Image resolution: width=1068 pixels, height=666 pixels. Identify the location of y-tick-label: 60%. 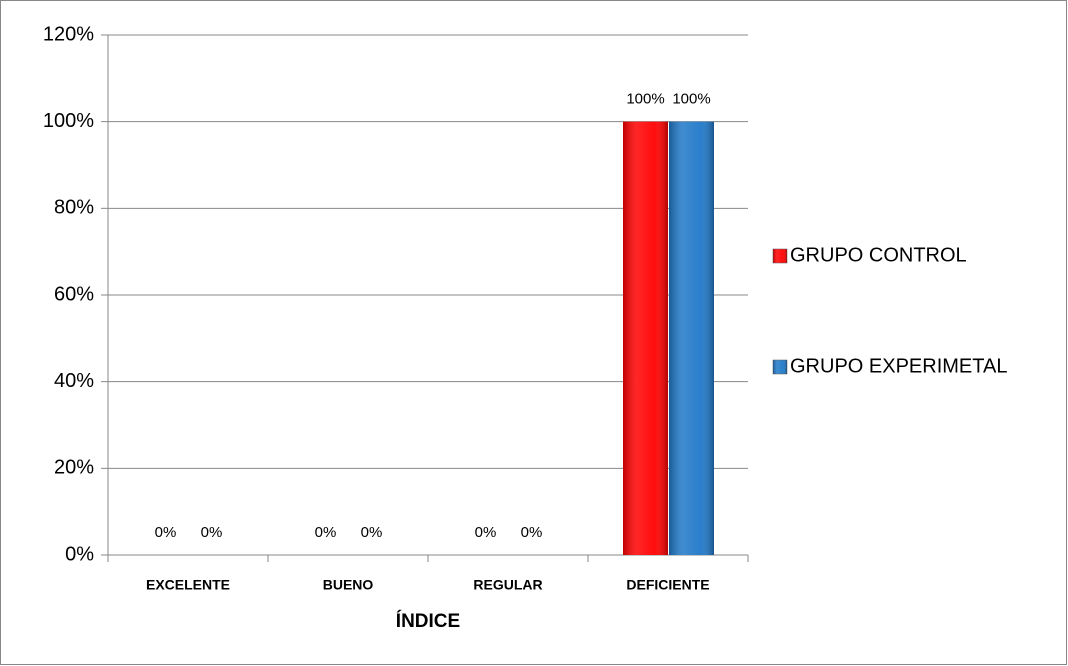
(74, 294).